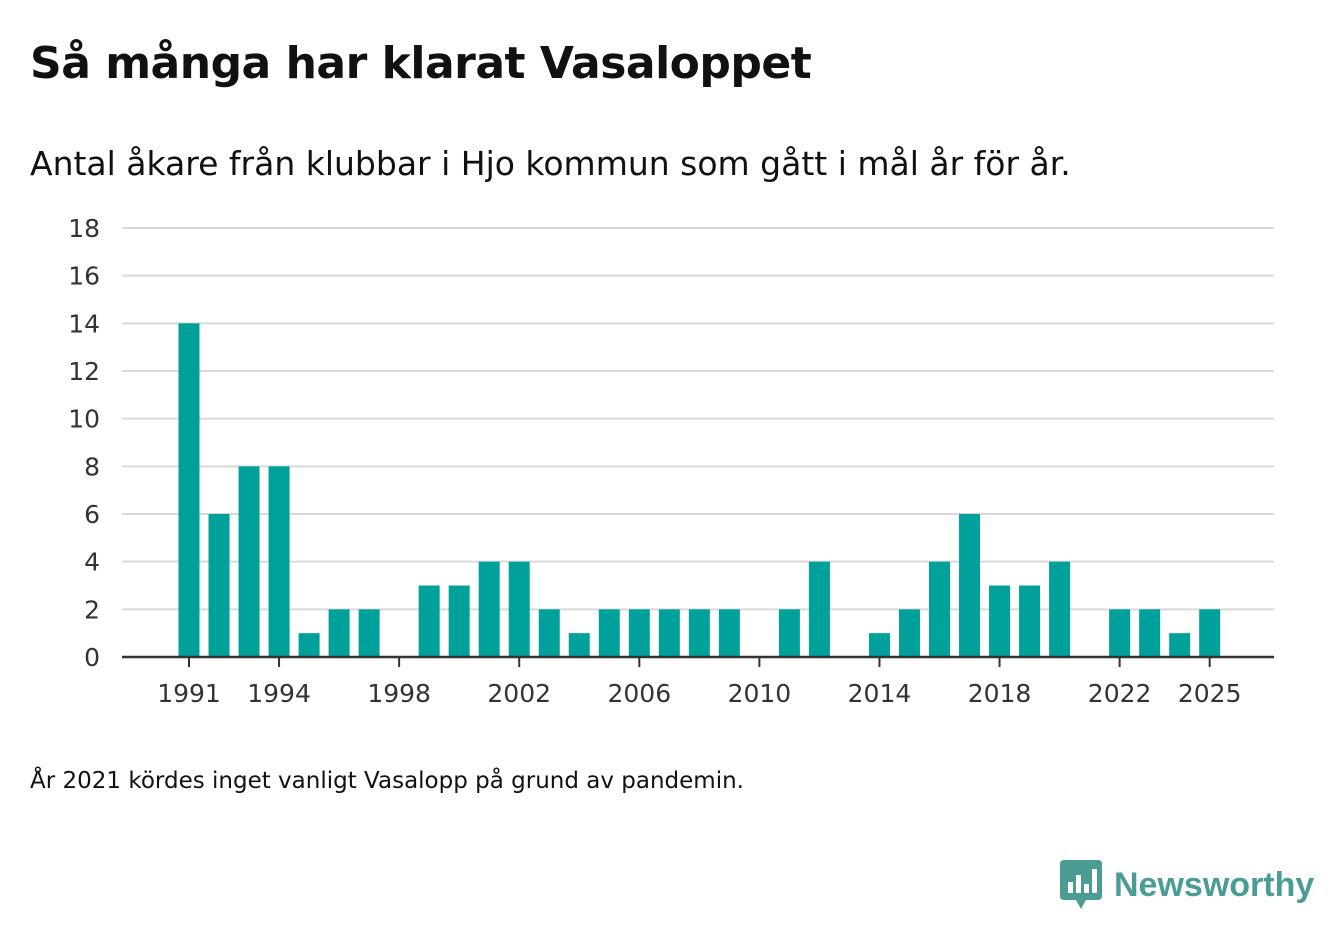  What do you see at coordinates (1120, 633) in the screenshot?
I see `bar-2022` at bounding box center [1120, 633].